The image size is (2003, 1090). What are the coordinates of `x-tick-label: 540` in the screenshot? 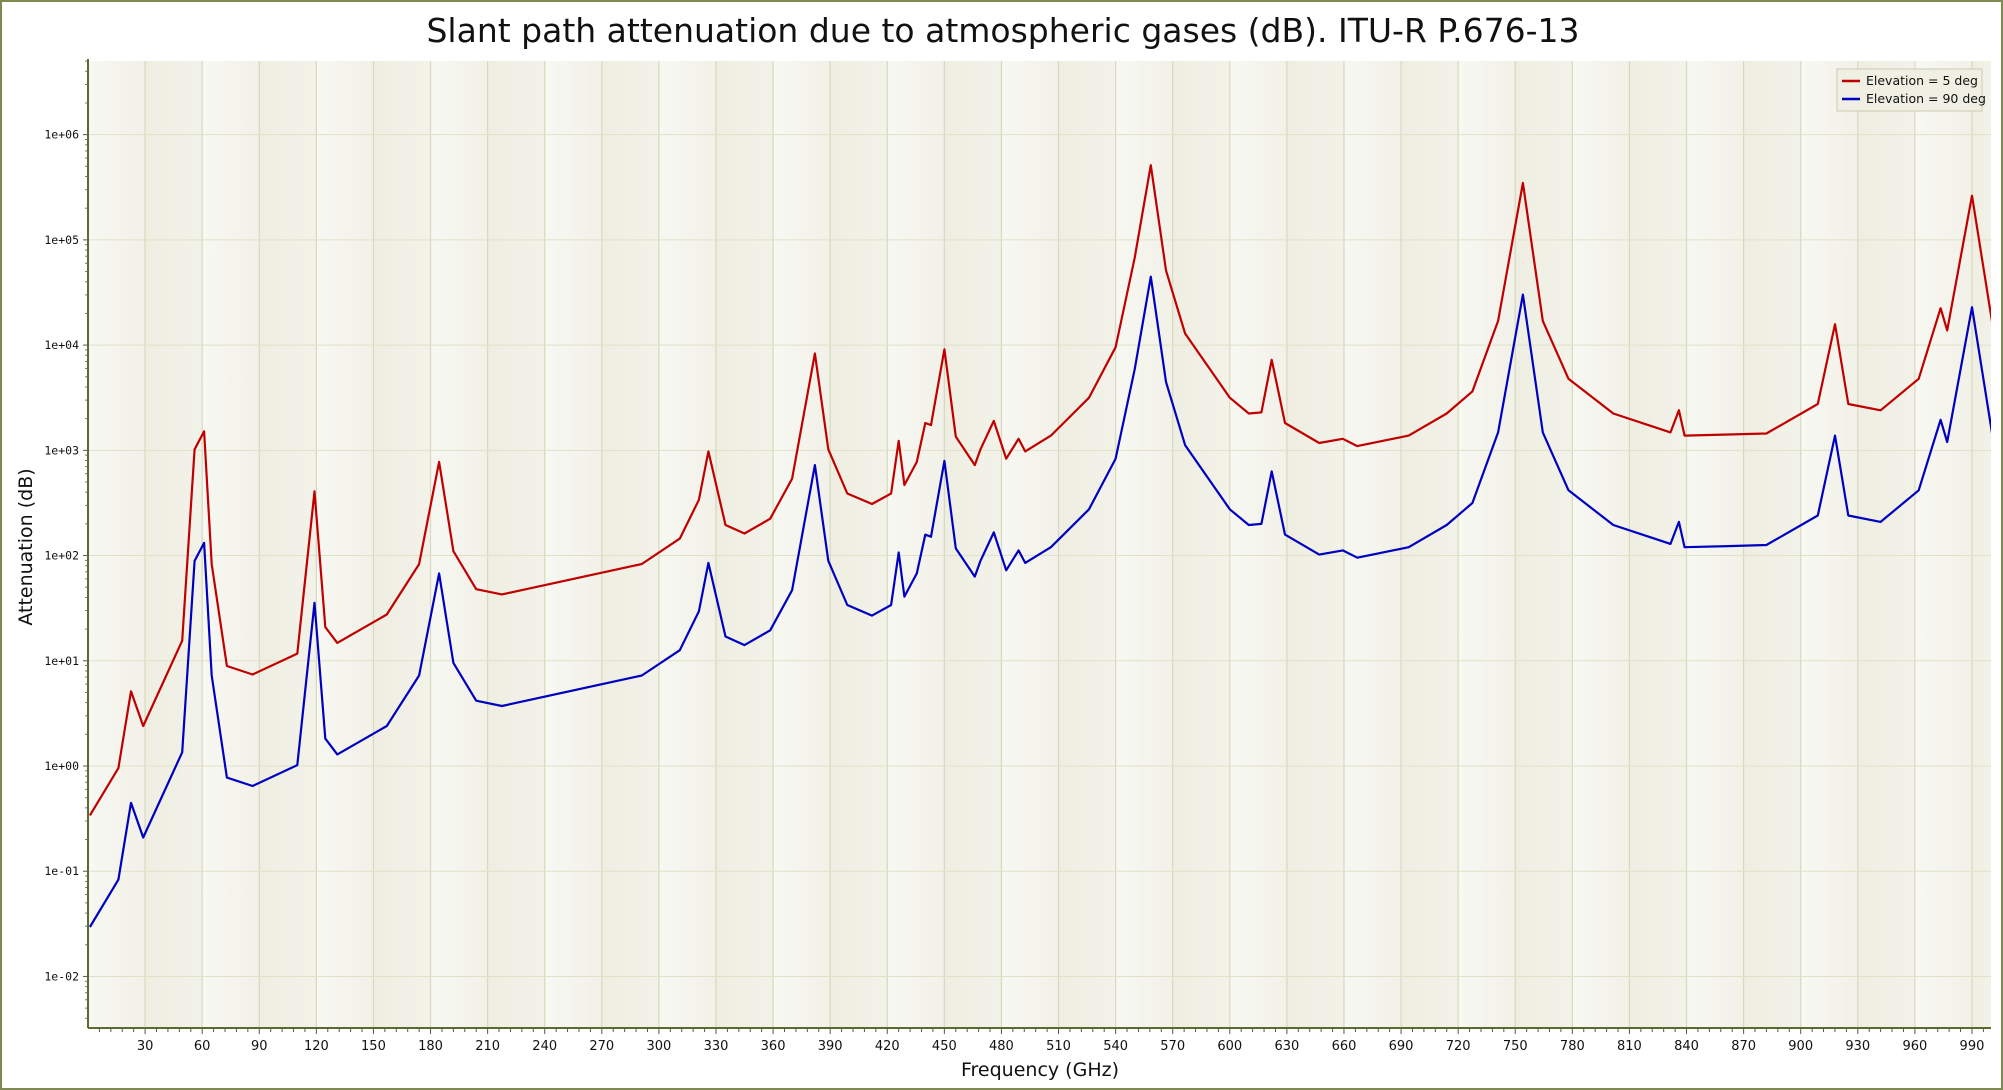 It's located at (1115, 1046).